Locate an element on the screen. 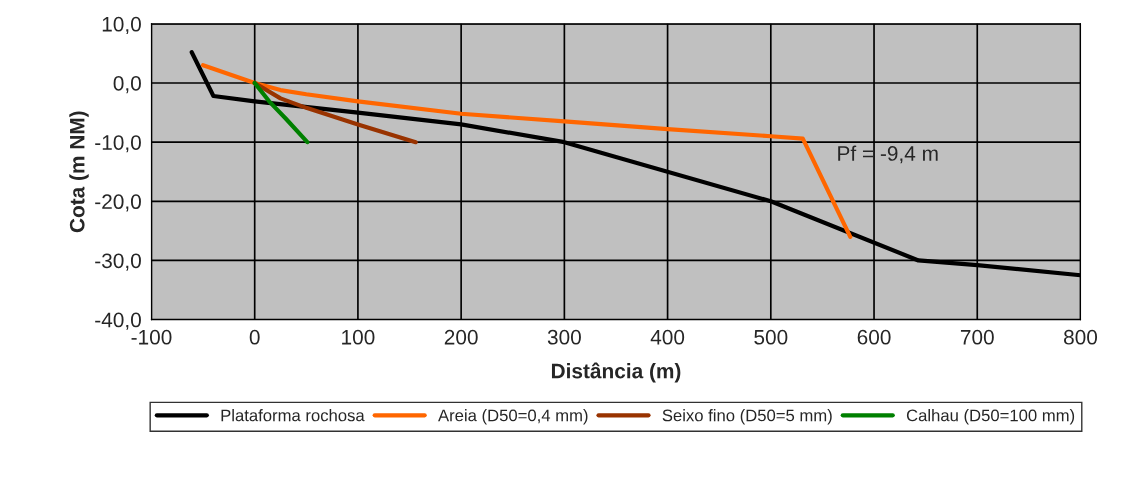  y-tick-label: 0,0 is located at coordinates (127, 85).